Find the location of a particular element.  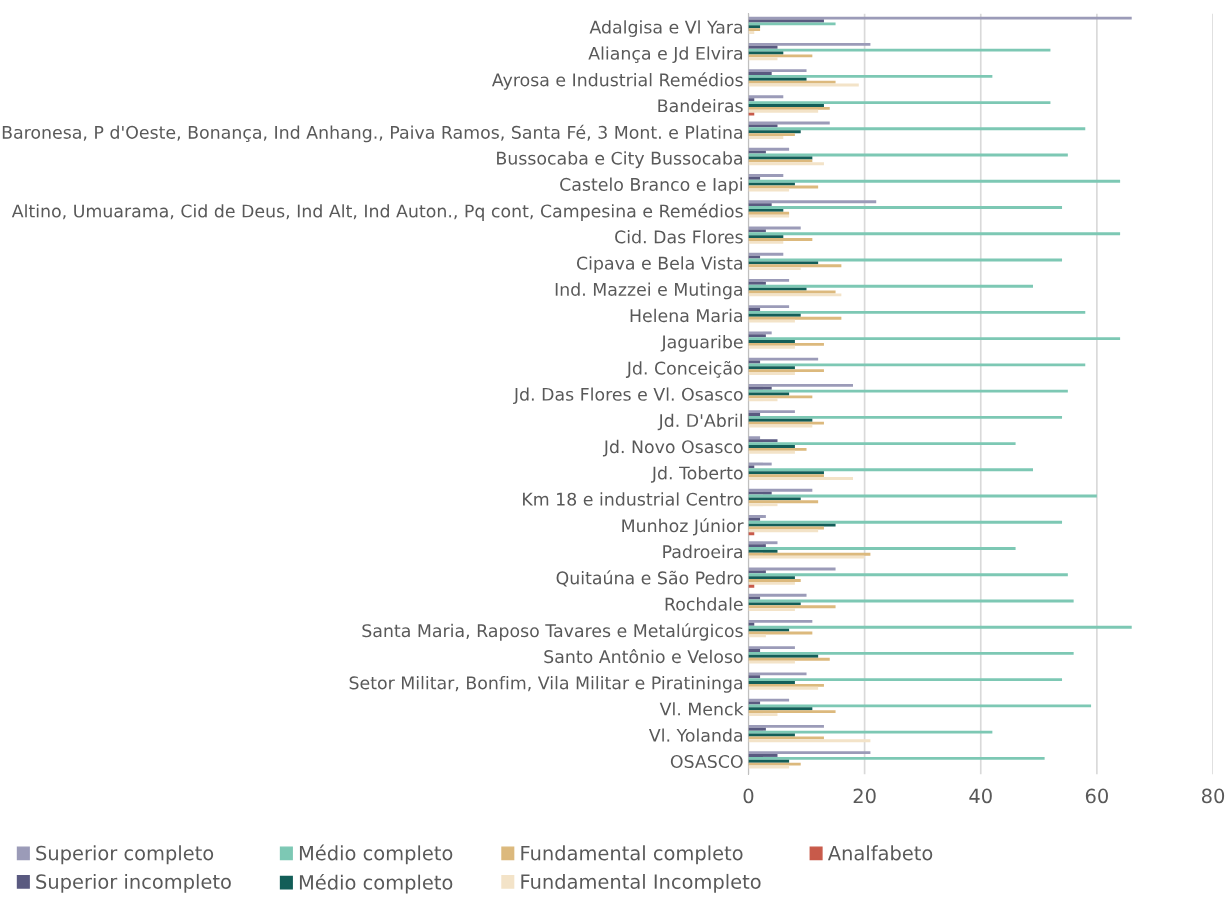

legend-label: Superior incompleto is located at coordinates (133, 883).